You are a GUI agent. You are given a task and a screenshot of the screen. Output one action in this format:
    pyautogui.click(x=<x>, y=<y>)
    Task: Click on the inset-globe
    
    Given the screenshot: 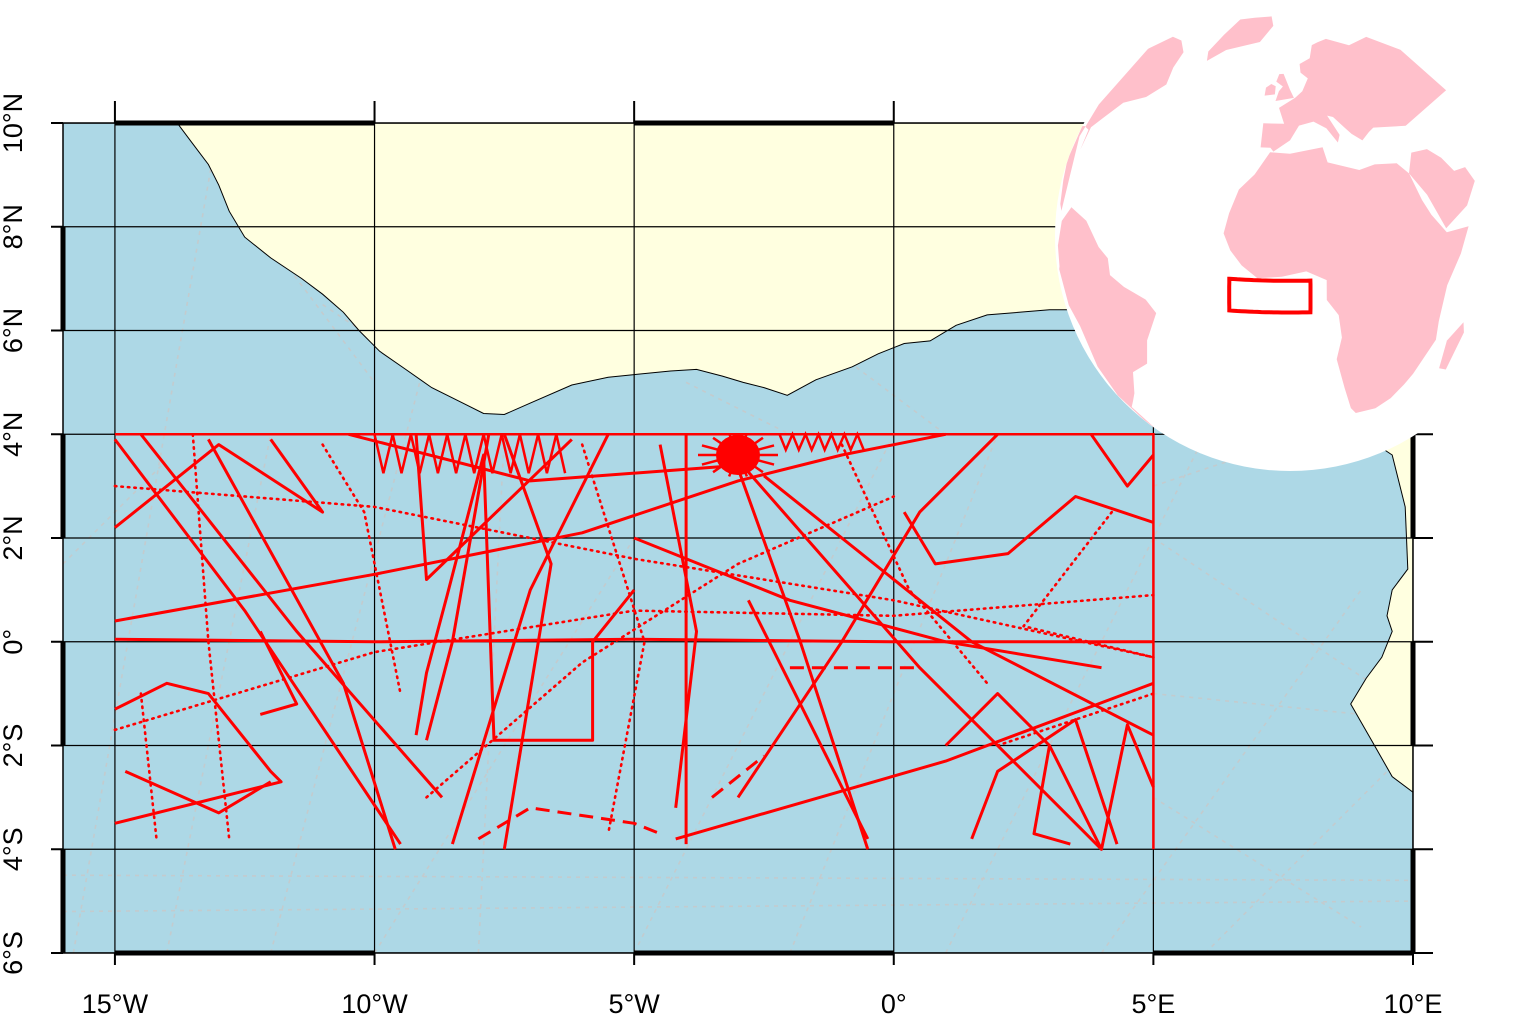 What is the action you would take?
    pyautogui.click(x=1290, y=236)
    